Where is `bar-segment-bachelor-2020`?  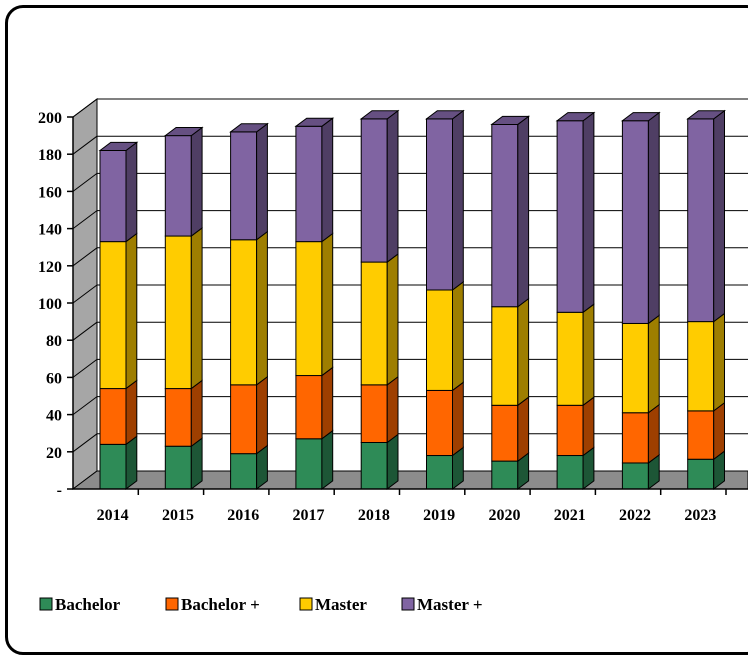 bar-segment-bachelor-2020 is located at coordinates (510, 471).